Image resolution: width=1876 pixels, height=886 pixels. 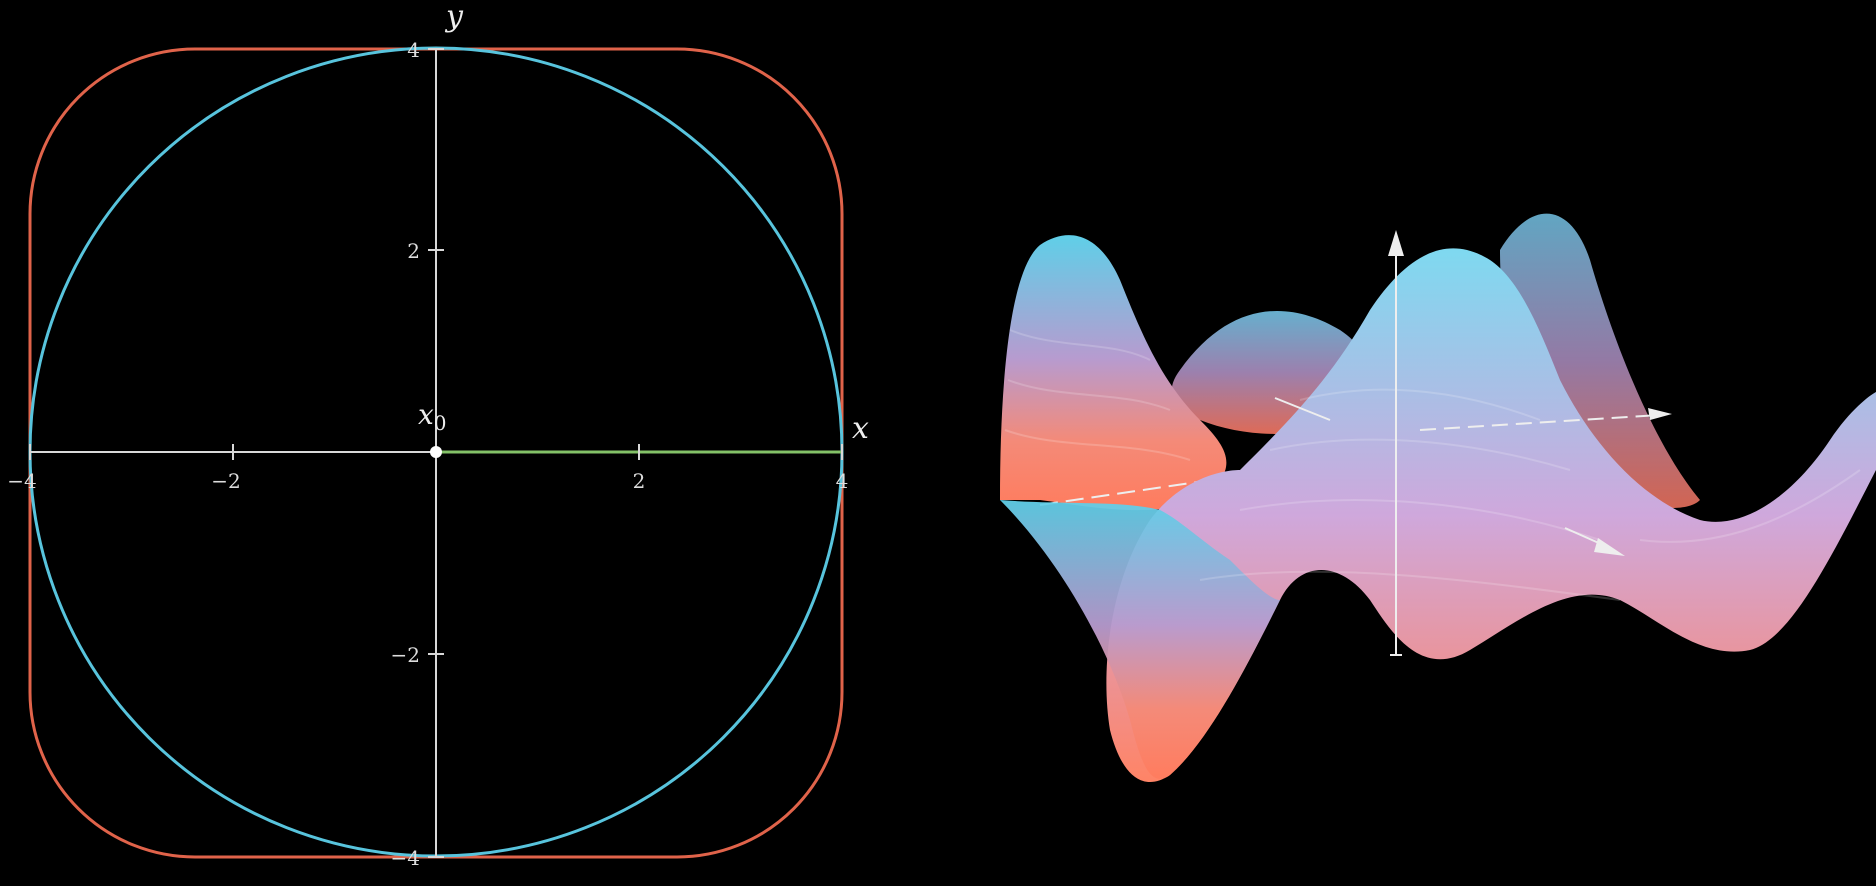 What do you see at coordinates (454, 17) in the screenshot?
I see `y-axis-label: y` at bounding box center [454, 17].